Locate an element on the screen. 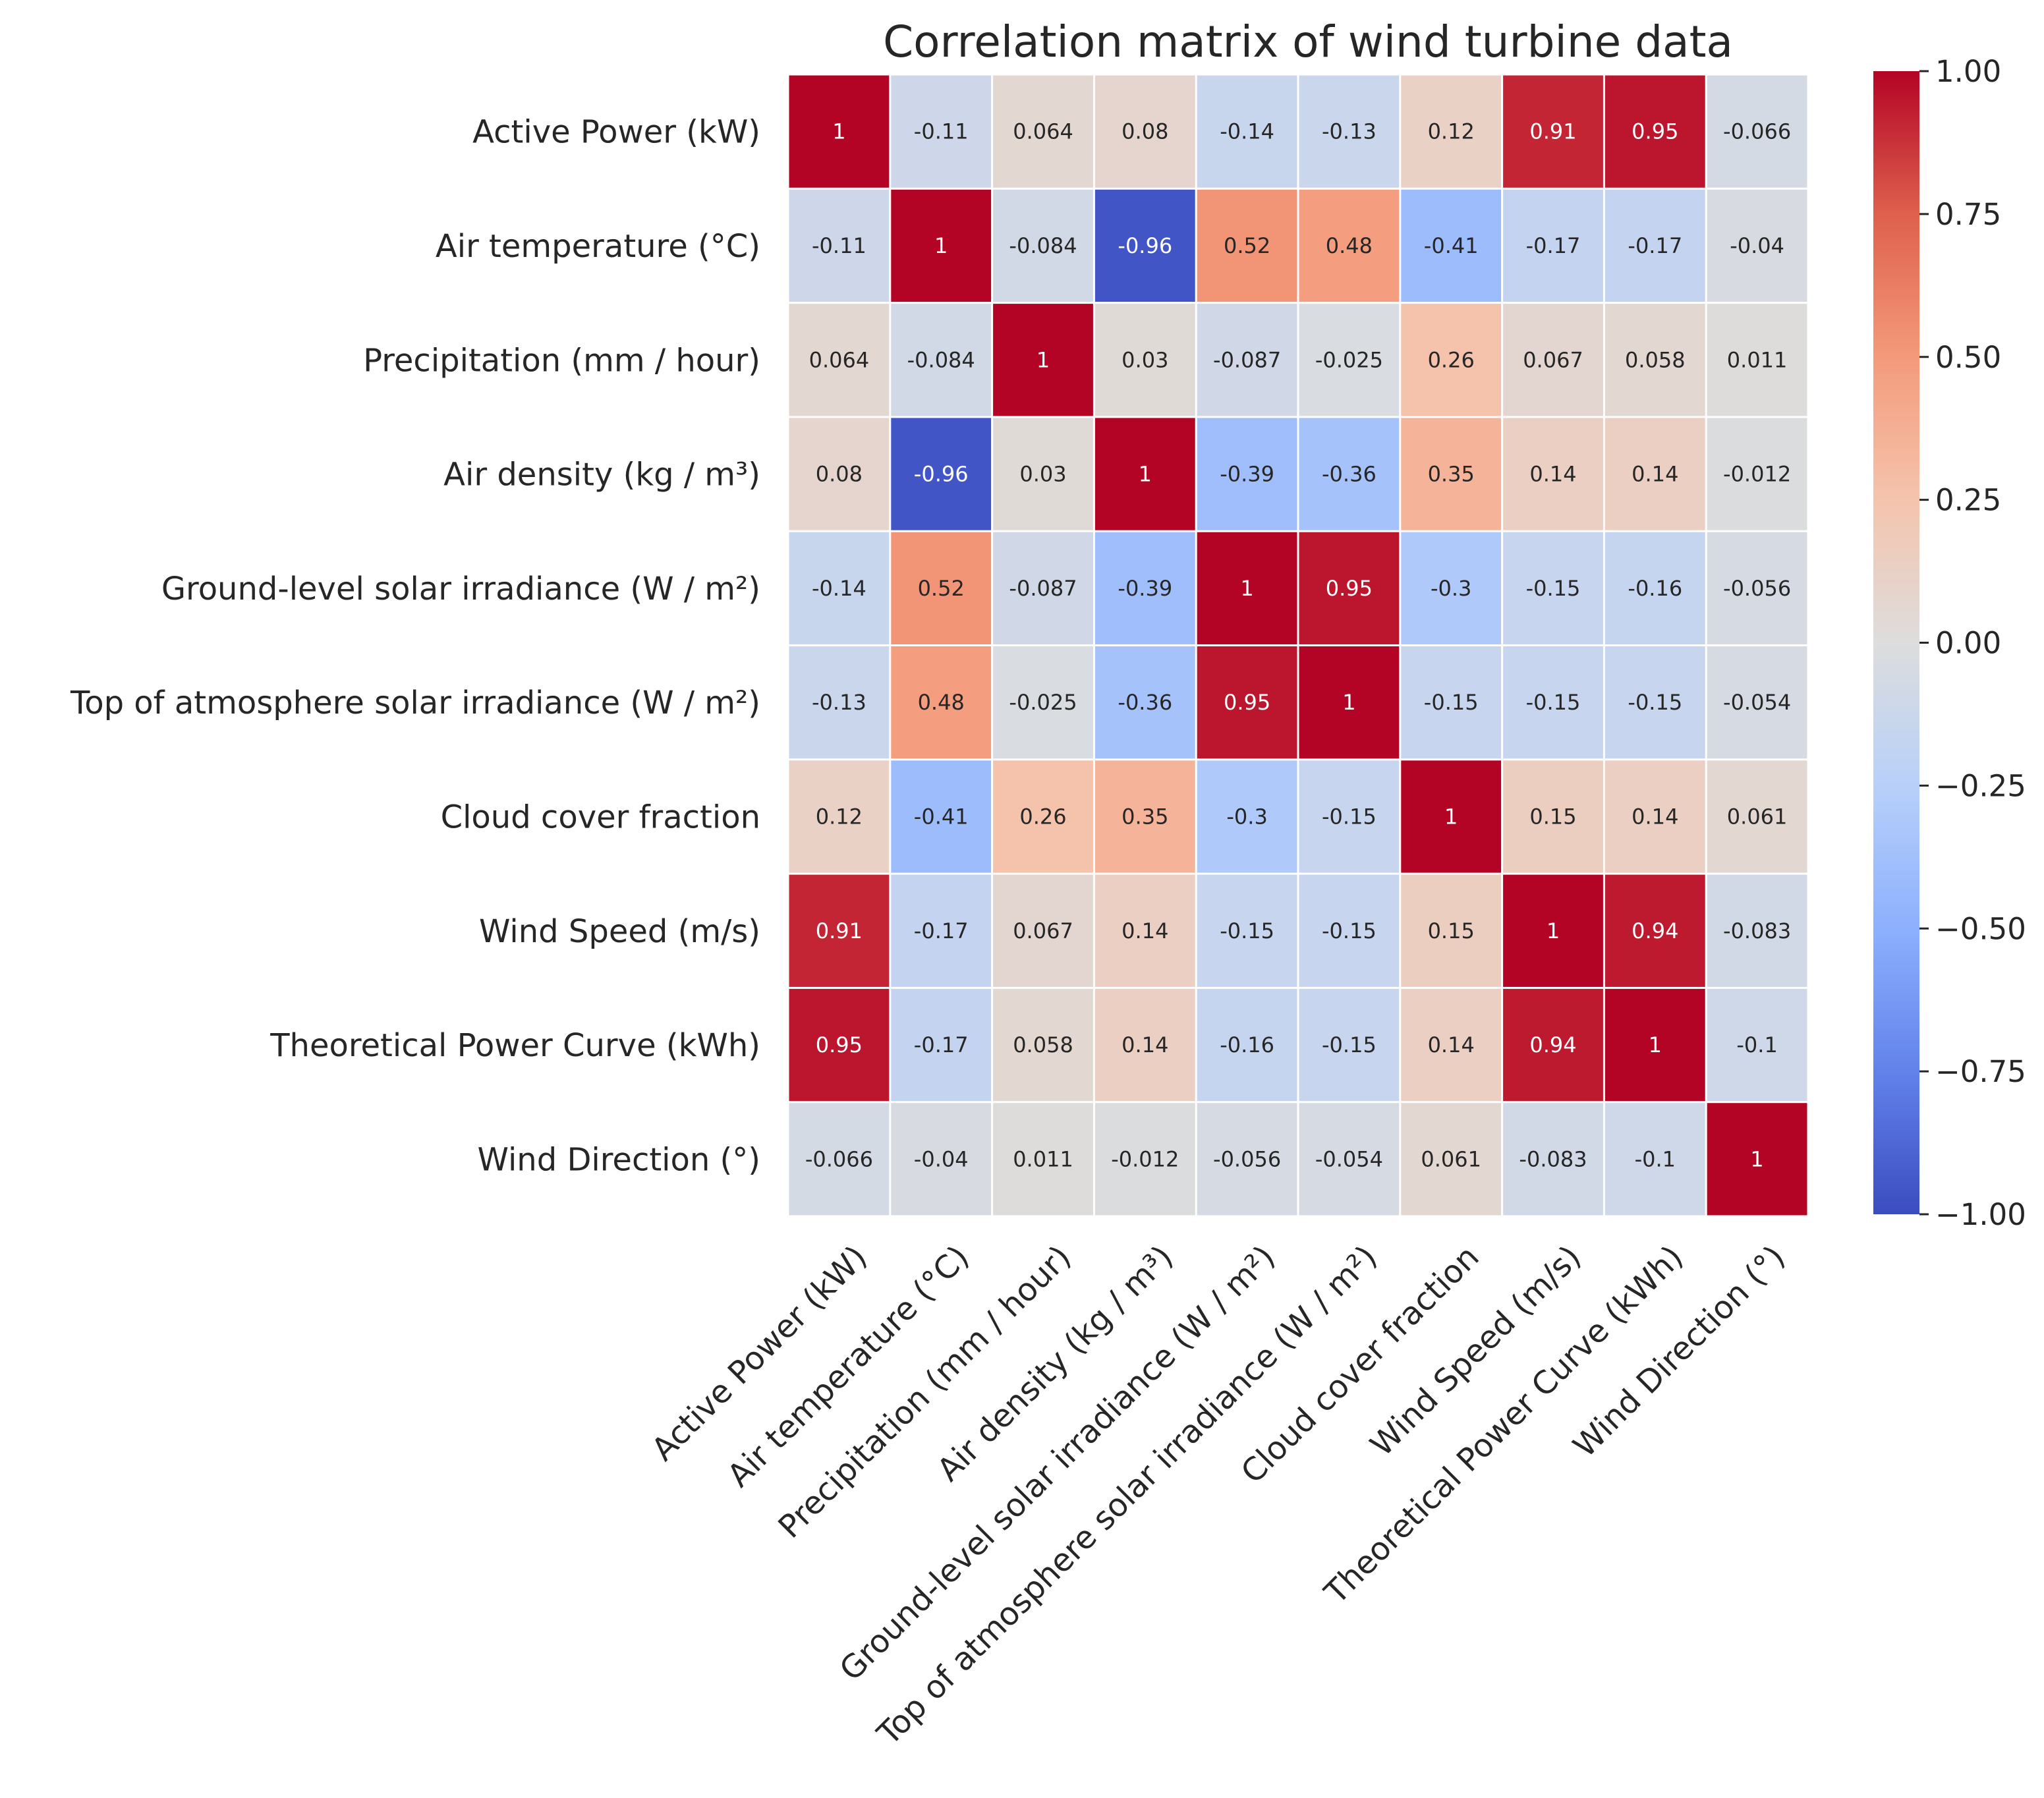 Image resolution: width=2044 pixels, height=1798 pixels. cell-value-label: -0.39 is located at coordinates (1145, 588).